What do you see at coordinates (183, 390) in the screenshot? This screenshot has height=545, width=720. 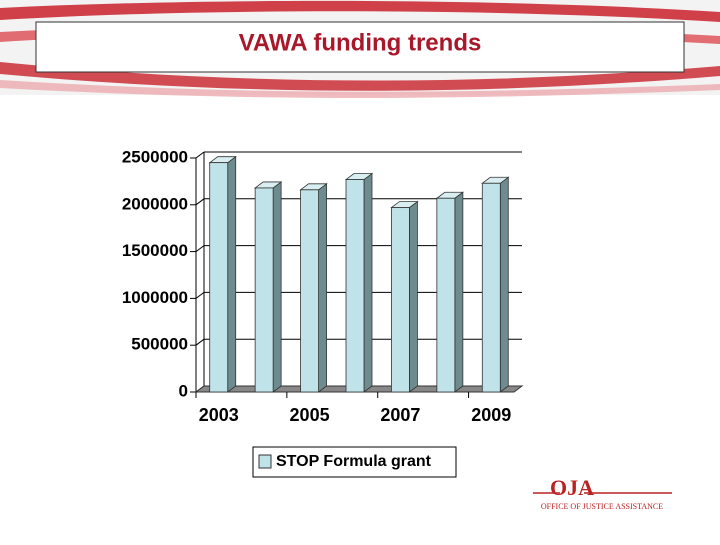 I see `y-tick-label: 0` at bounding box center [183, 390].